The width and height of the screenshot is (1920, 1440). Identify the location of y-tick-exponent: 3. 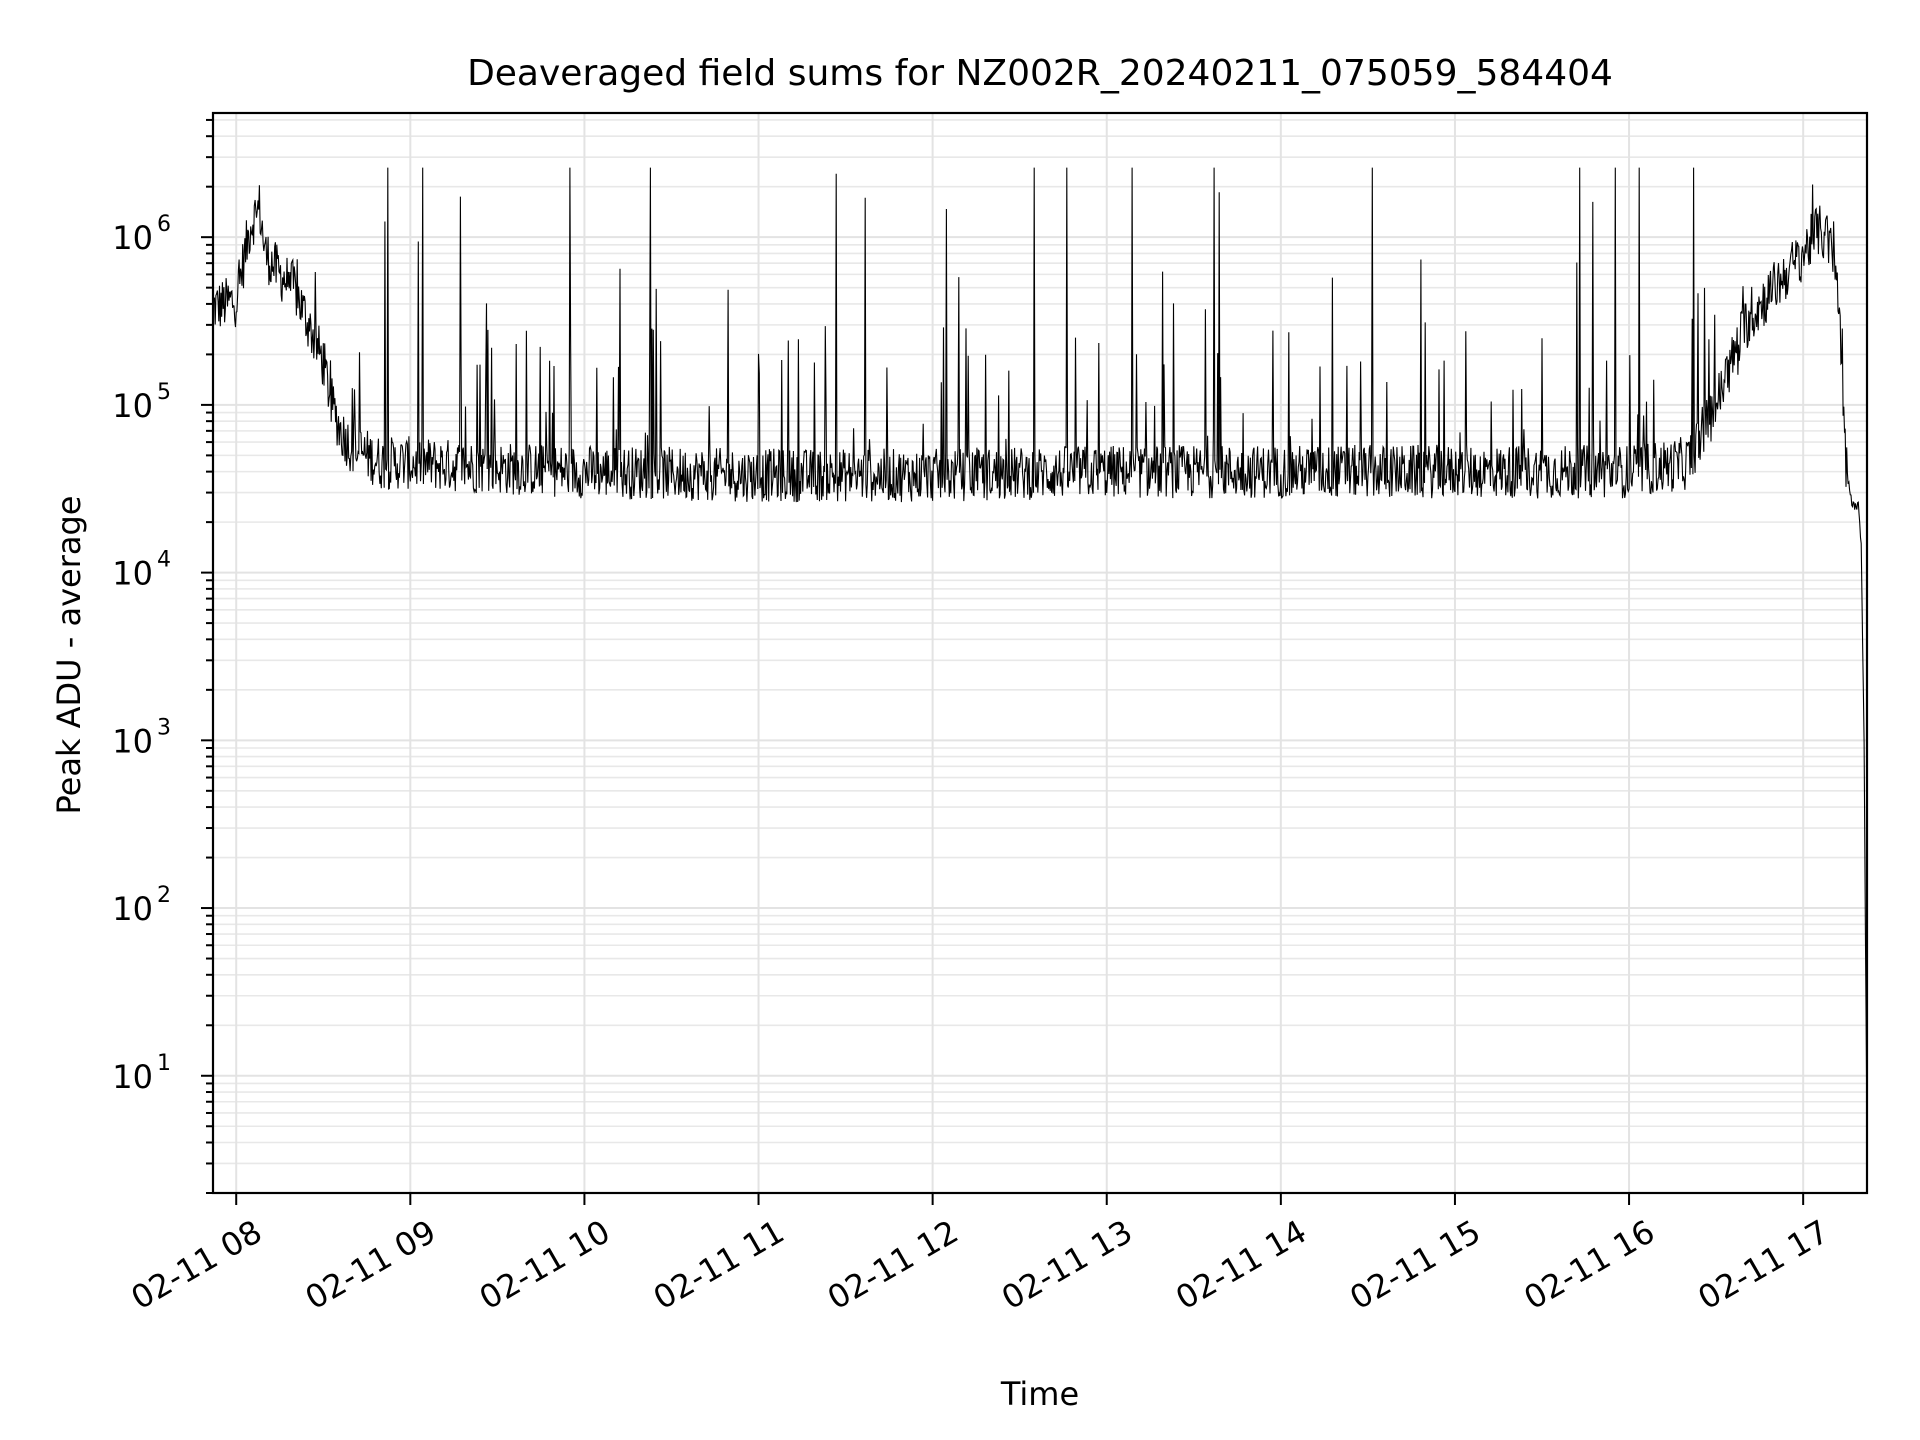
(164, 727).